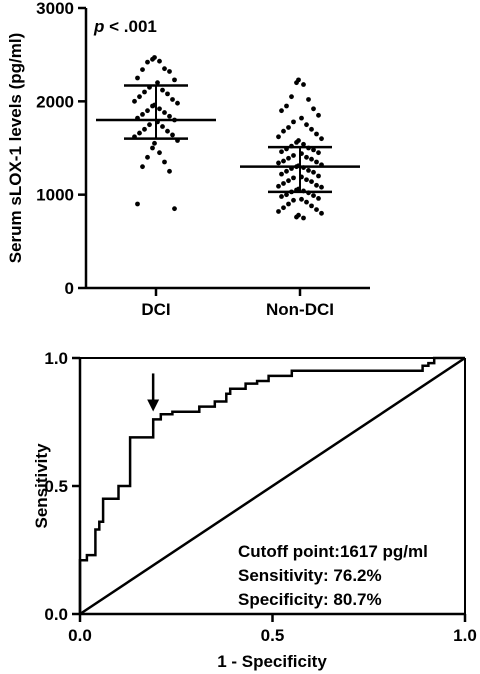 This screenshot has height=674, width=480. Describe the element at coordinates (61, 149) in the screenshot. I see `dot-plot-y-ticks: 0 1000 2000 3000` at that location.